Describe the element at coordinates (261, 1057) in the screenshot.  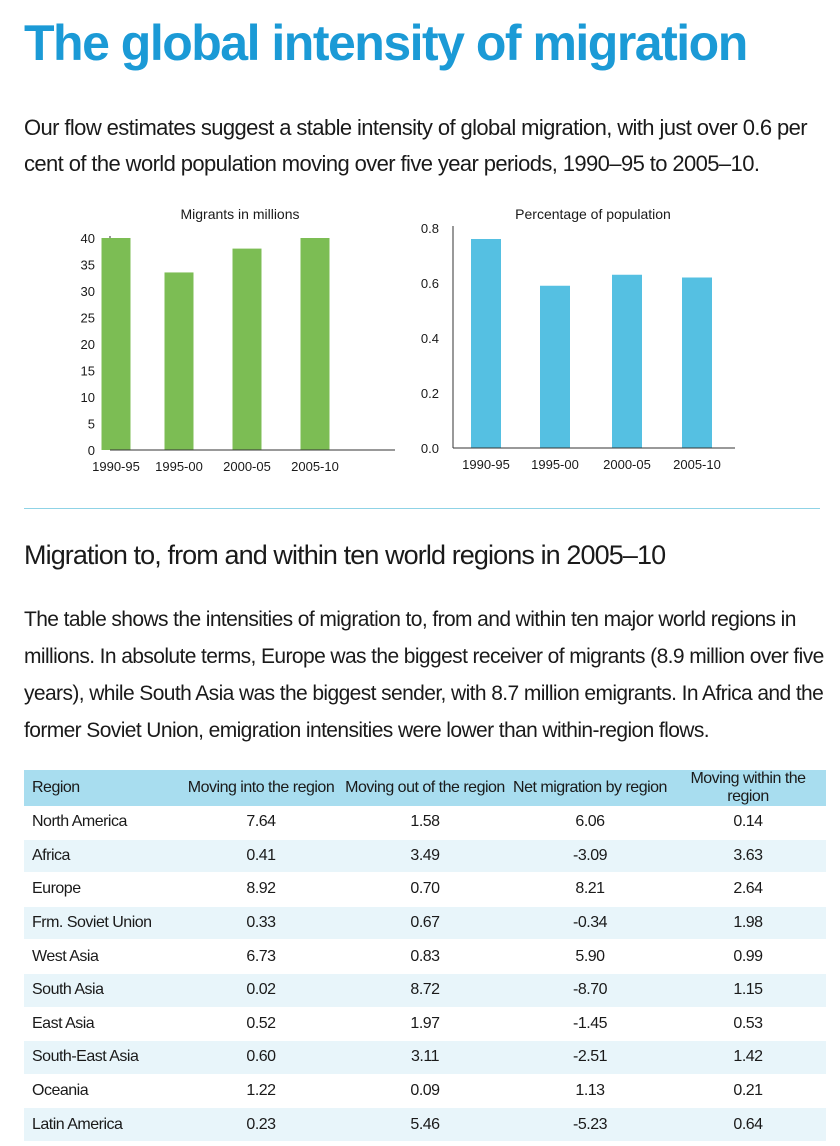
I see `value-cell: 0.60` at that location.